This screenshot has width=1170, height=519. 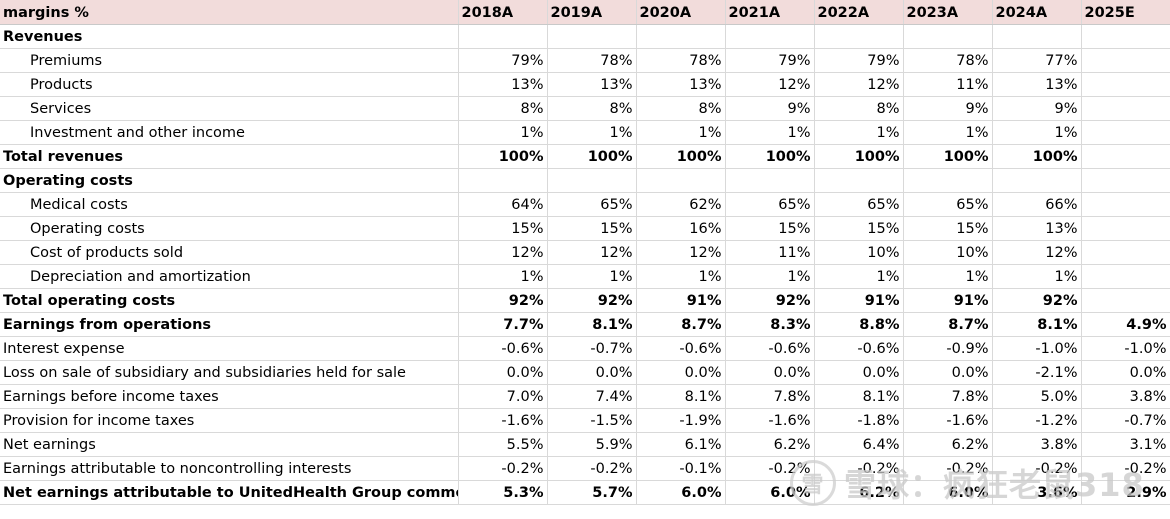 I want to click on value-cell: 79%, so click(x=859, y=60).